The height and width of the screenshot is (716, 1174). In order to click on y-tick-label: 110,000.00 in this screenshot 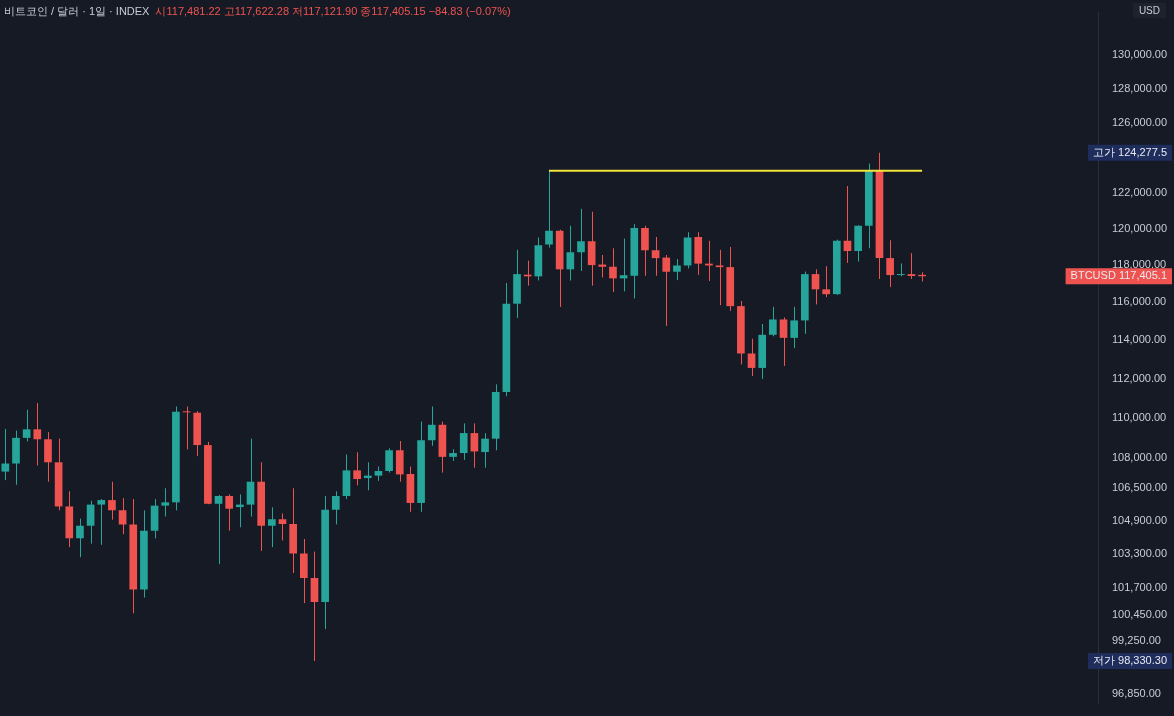, I will do `click(1139, 416)`.